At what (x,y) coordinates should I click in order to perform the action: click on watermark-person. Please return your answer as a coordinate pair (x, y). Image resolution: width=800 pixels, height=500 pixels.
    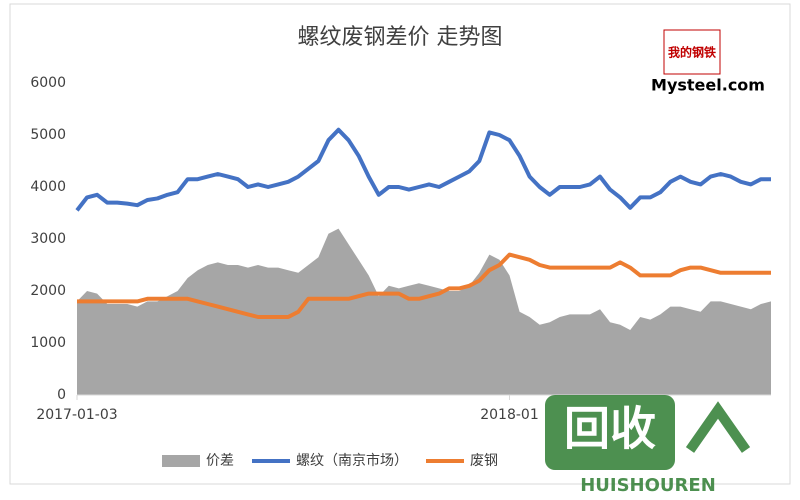
    Looking at the image, I should click on (718, 427).